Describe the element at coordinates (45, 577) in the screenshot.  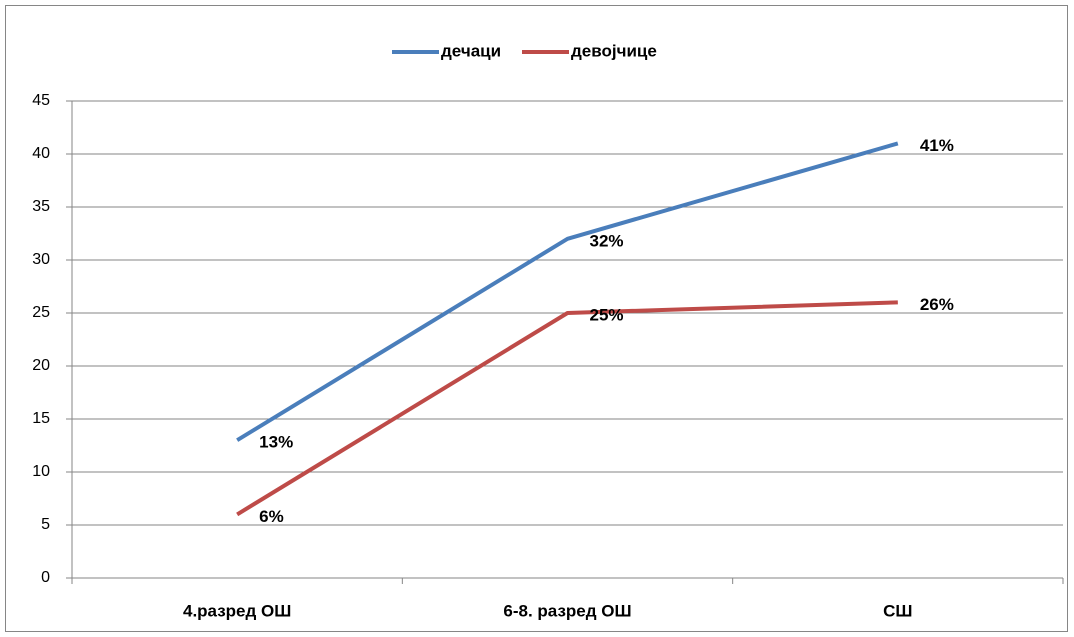
I see `y-tick-label: 0` at that location.